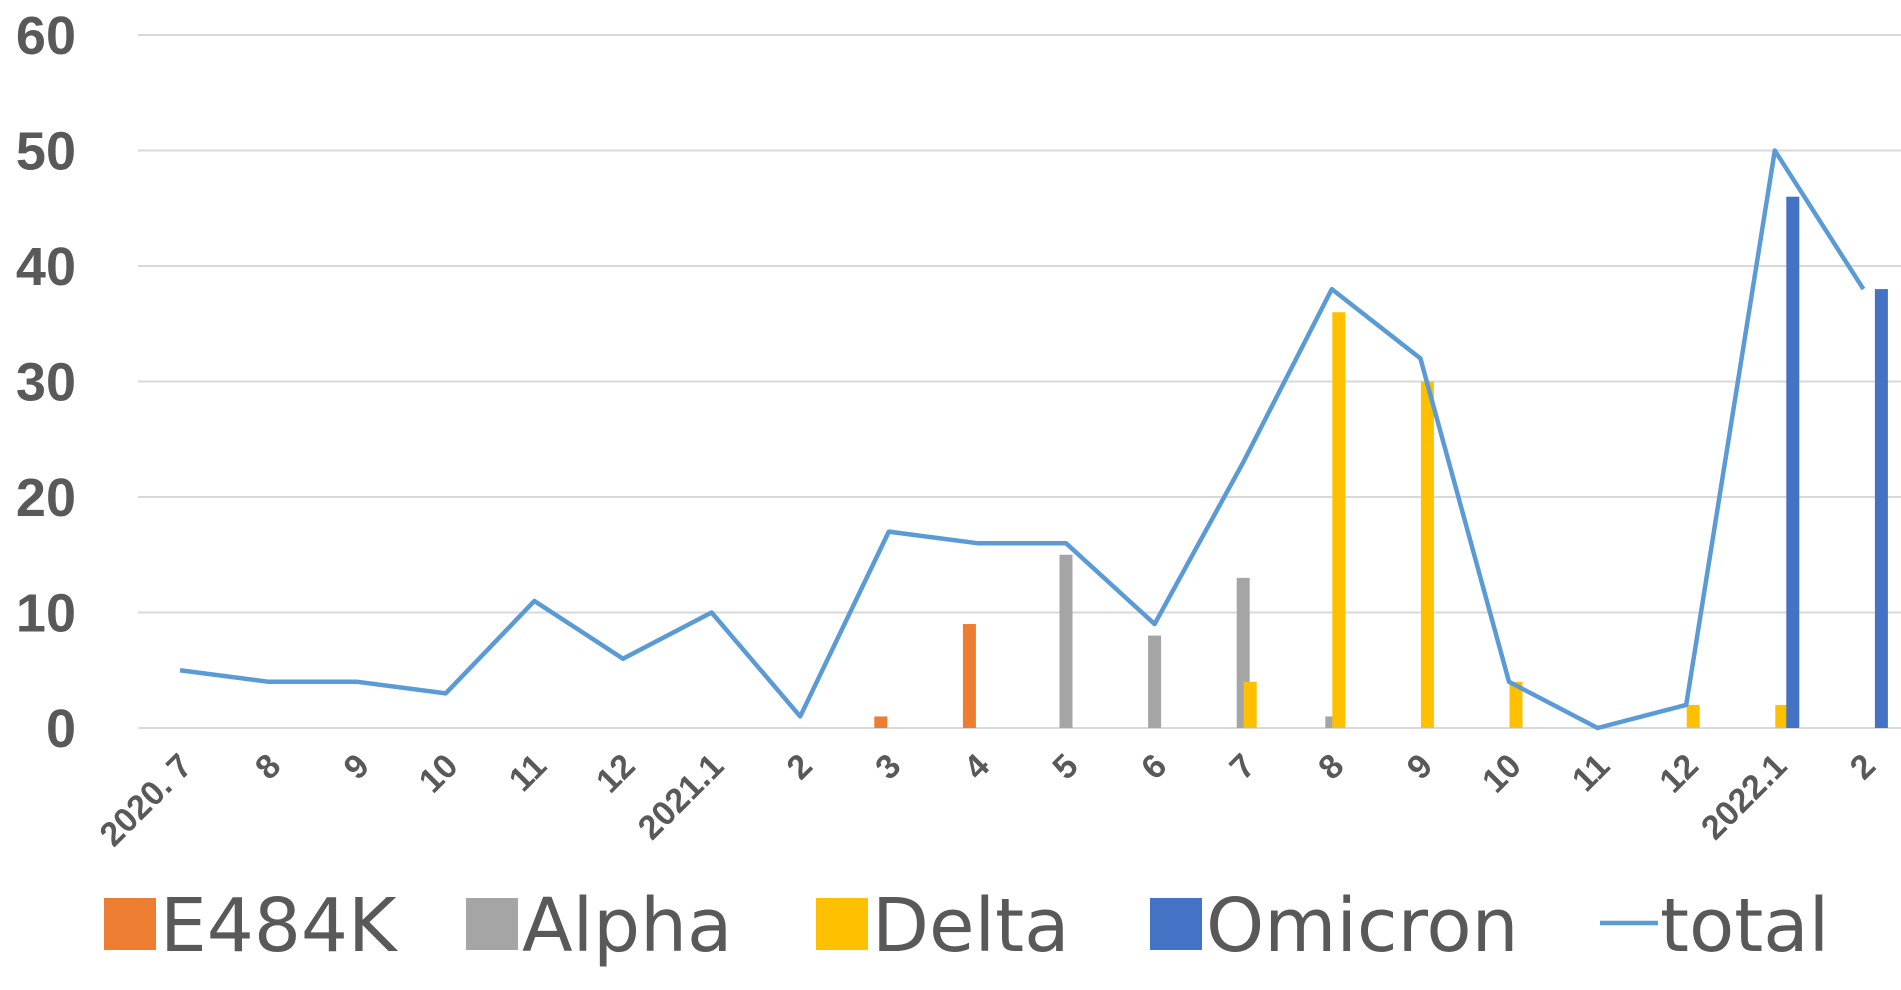  I want to click on legend-item-delta: Delta, so click(942, 926).